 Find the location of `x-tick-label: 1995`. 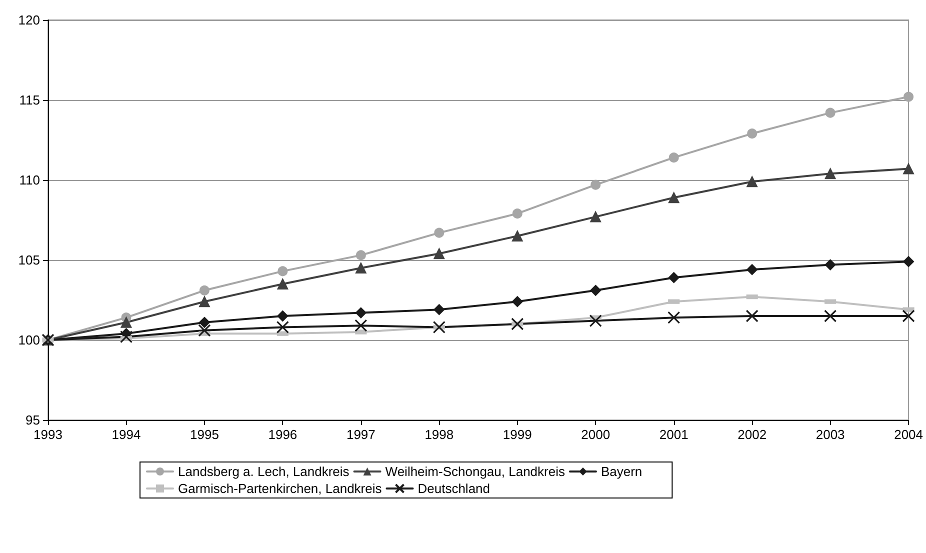

x-tick-label: 1995 is located at coordinates (204, 434).